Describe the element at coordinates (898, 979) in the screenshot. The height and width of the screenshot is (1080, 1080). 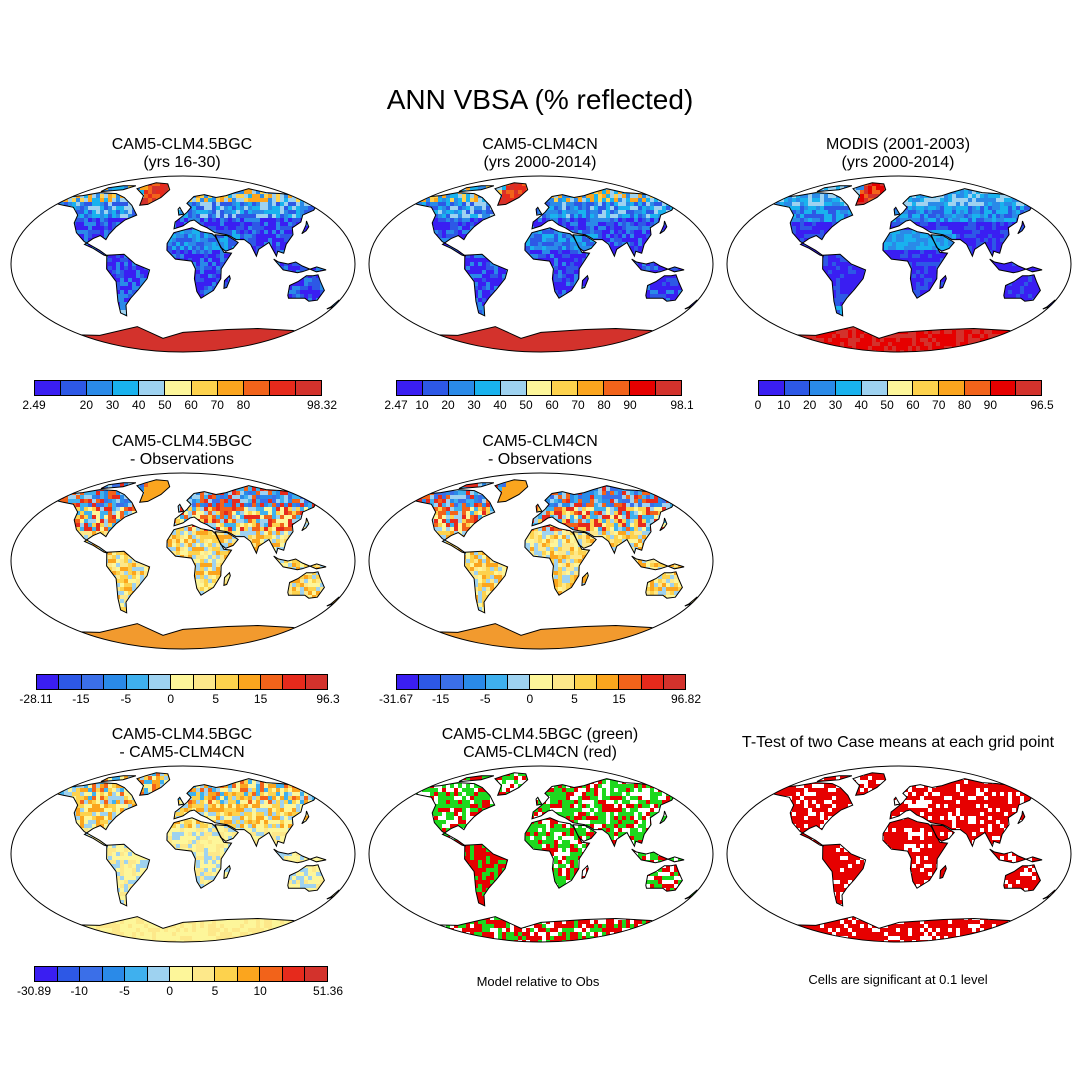
I see `caption-significance: Cells are significant at 0.1 level` at that location.